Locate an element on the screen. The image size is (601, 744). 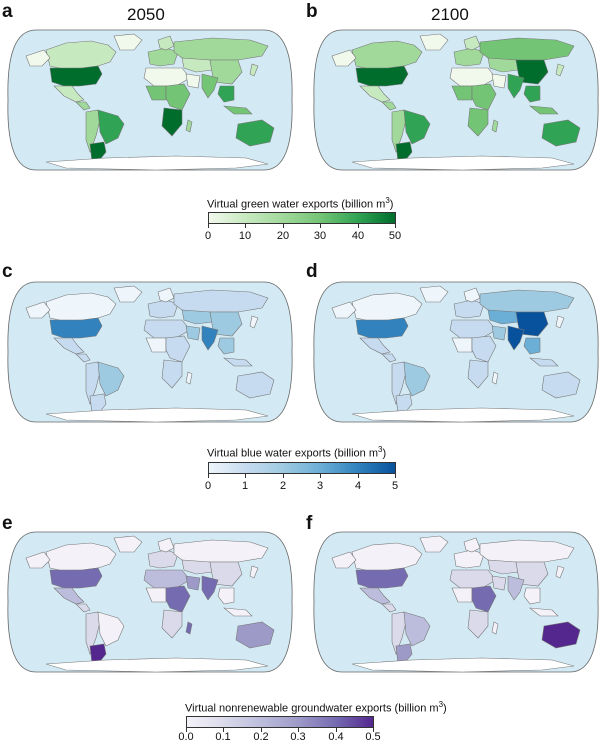
map-green-2050 is located at coordinates (150, 100).